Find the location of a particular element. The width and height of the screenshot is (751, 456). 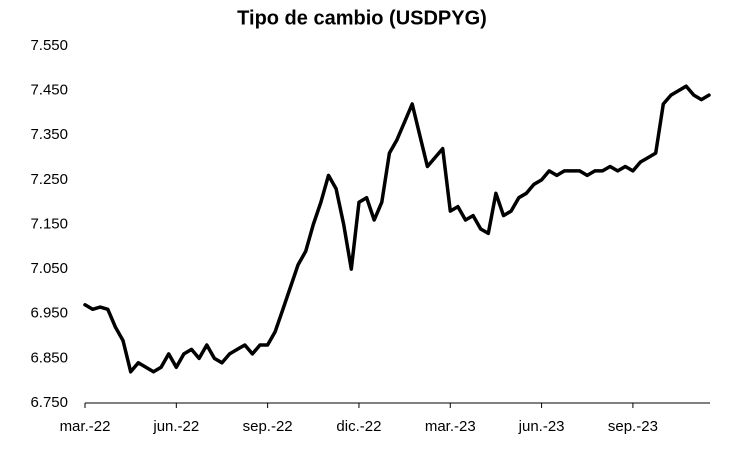

y-tick-label: 7.250 is located at coordinates (49, 179).